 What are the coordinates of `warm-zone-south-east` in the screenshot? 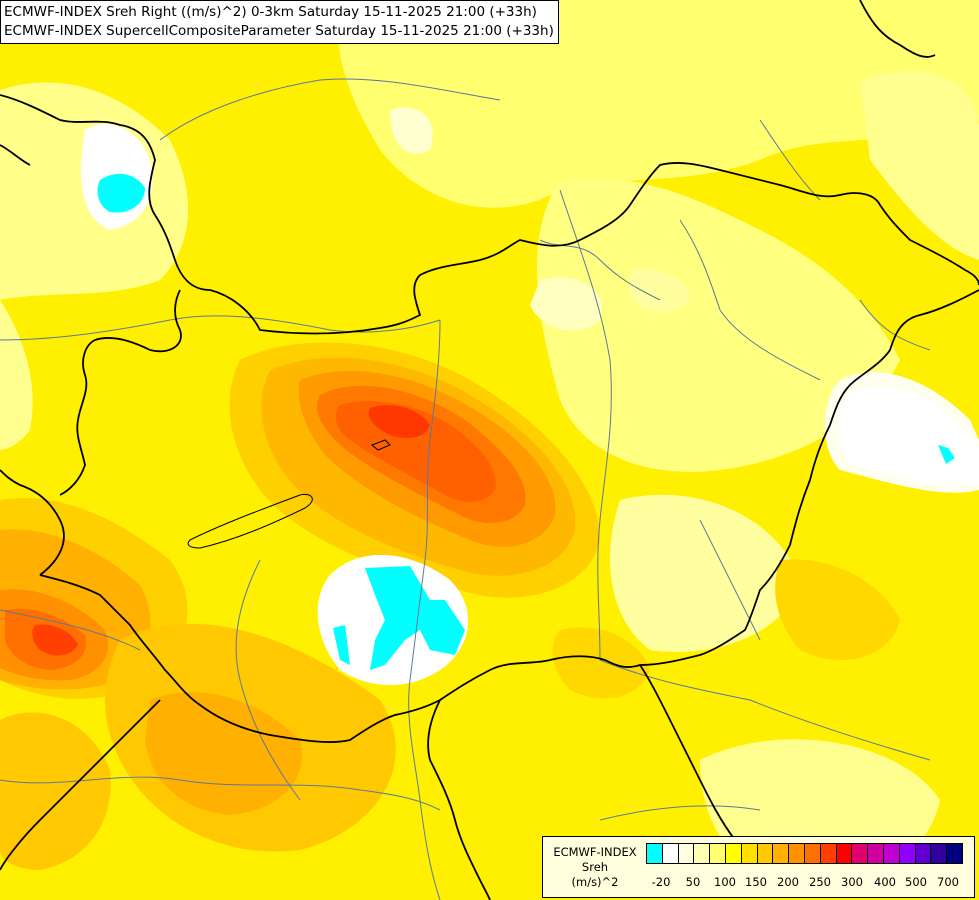 It's located at (601, 663).